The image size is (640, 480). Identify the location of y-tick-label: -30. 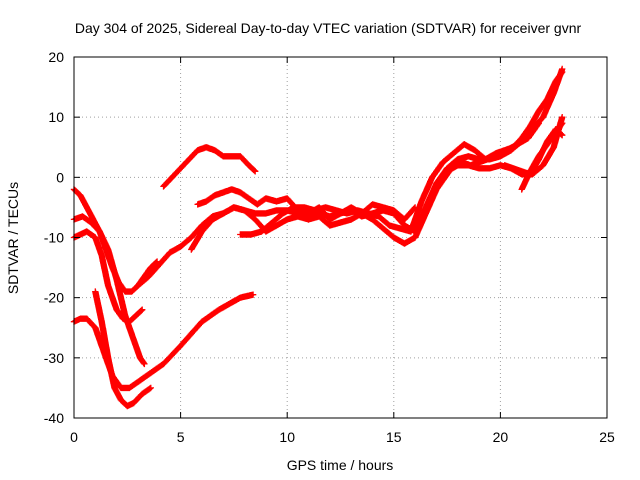
(54, 358).